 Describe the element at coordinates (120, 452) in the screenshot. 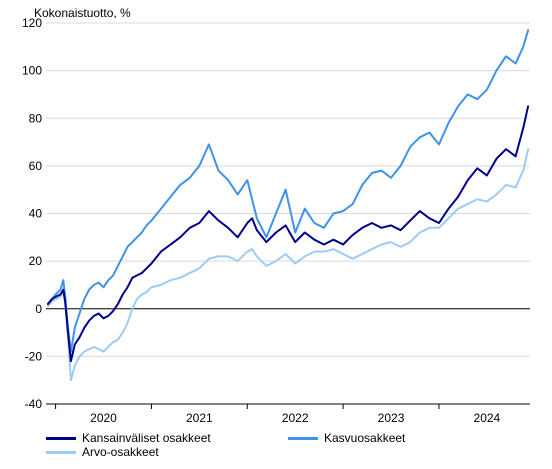

I see `legend-label: Arvo-osakkeet` at that location.